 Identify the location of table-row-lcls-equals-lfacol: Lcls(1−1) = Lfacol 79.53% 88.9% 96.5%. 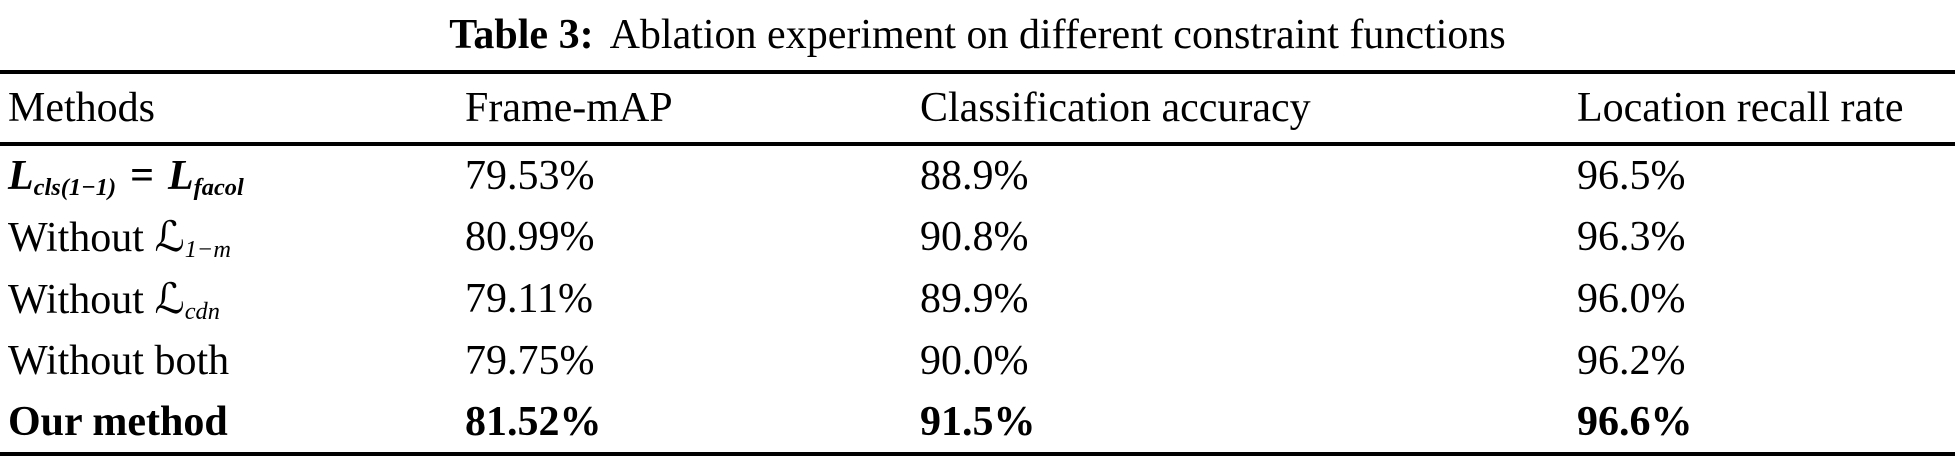
(977, 175).